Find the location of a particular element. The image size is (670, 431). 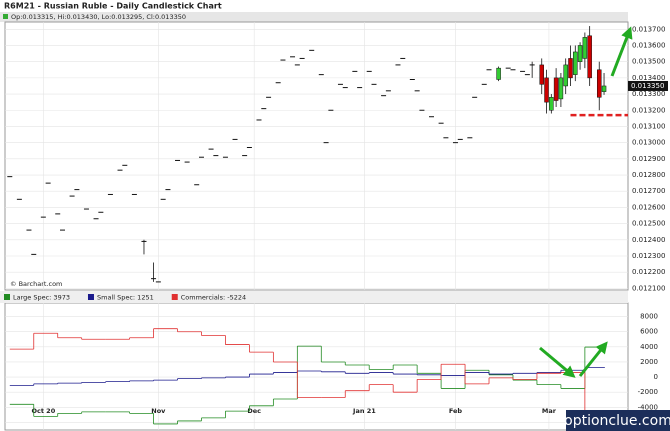

y-tick-label: 0.013400 is located at coordinates (648, 78).